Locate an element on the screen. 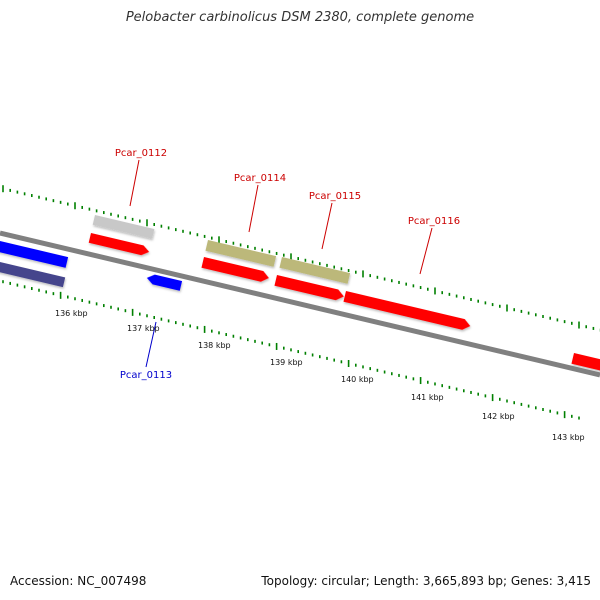 The height and width of the screenshot is (600, 600). gene-label: Pcar_0114 is located at coordinates (260, 178).